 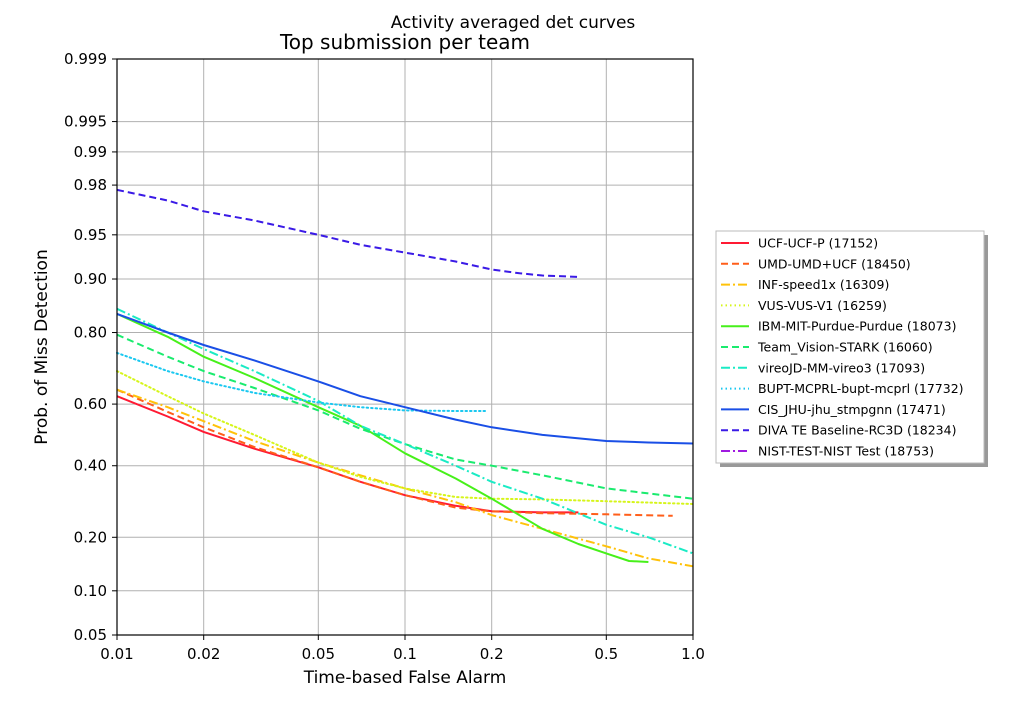 What do you see at coordinates (861, 388) in the screenshot?
I see `legend-entry-label: BUPT-MCPRL-bupt-mcprl (17732)` at bounding box center [861, 388].